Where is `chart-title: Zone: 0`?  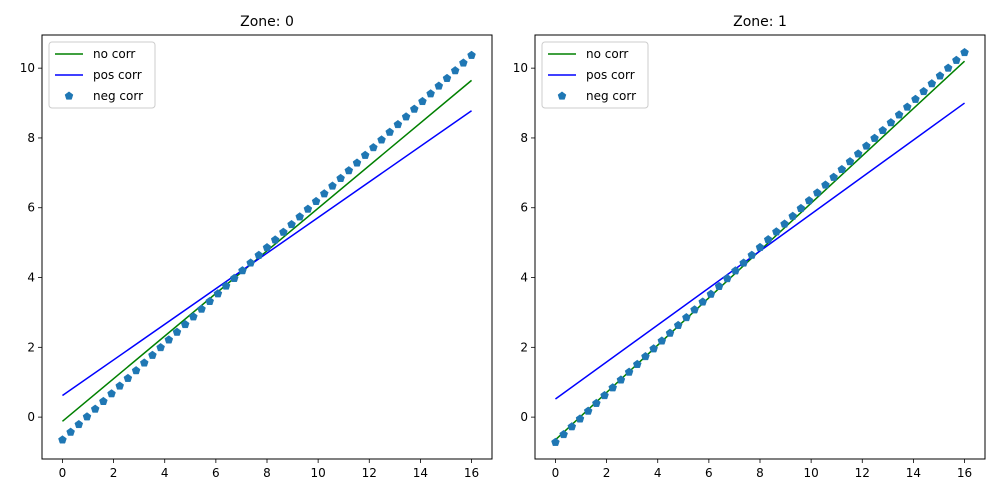
chart-title: Zone: 0 is located at coordinates (267, 22).